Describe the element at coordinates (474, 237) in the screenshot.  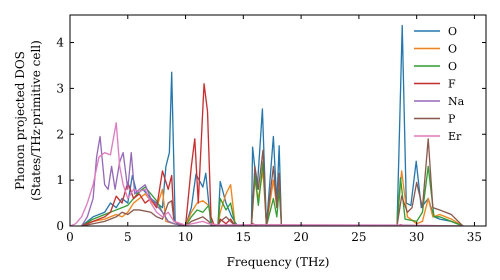
I see `x-tick-label: 35` at that location.